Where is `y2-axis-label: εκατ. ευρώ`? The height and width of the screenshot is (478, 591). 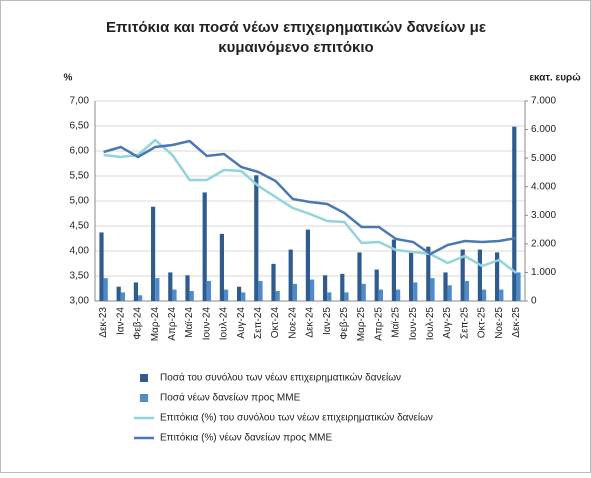 y2-axis-label: εκατ. ευρώ is located at coordinates (555, 78).